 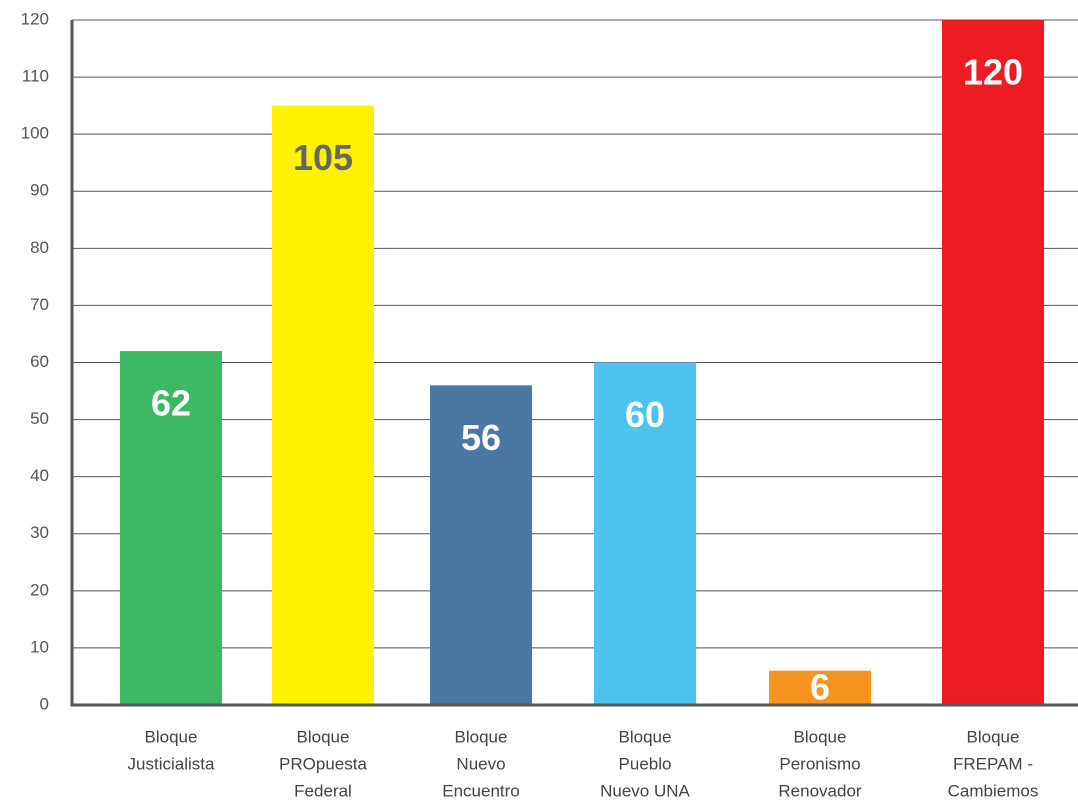 What do you see at coordinates (44, 703) in the screenshot?
I see `y-tick-label: 0` at bounding box center [44, 703].